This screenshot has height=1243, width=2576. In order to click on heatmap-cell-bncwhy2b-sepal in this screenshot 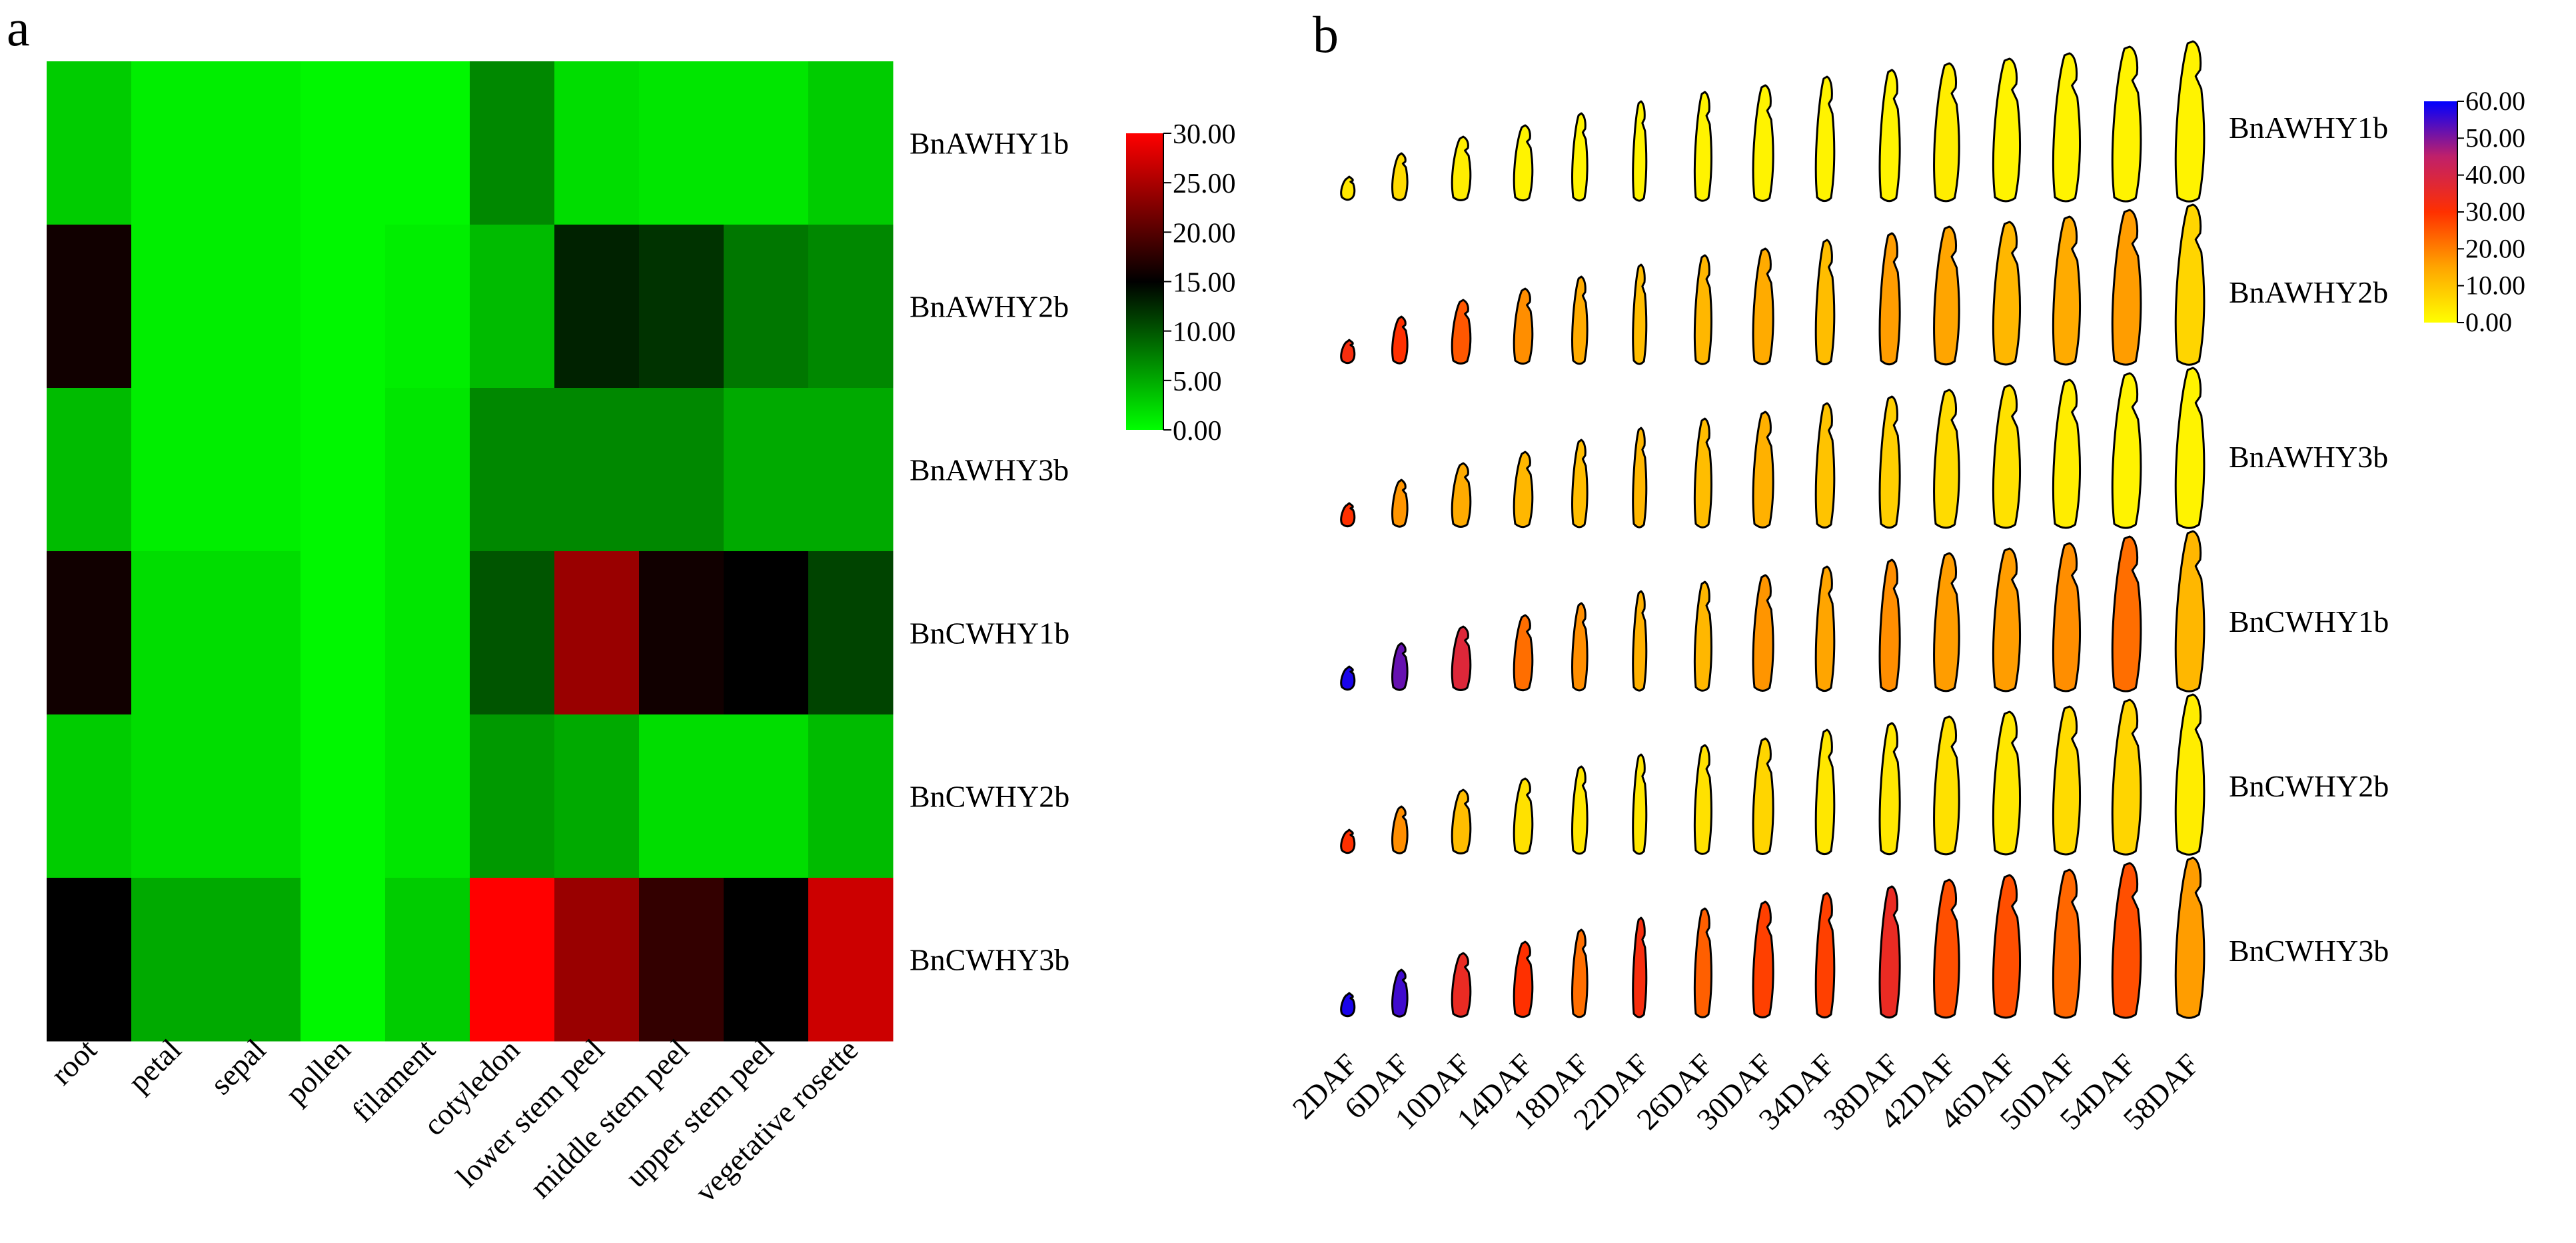, I will do `click(258, 796)`.